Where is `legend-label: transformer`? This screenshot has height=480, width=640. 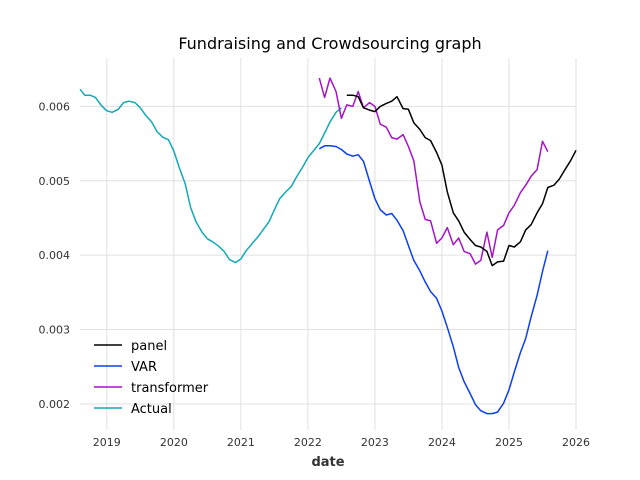
legend-label: transformer is located at coordinates (170, 388).